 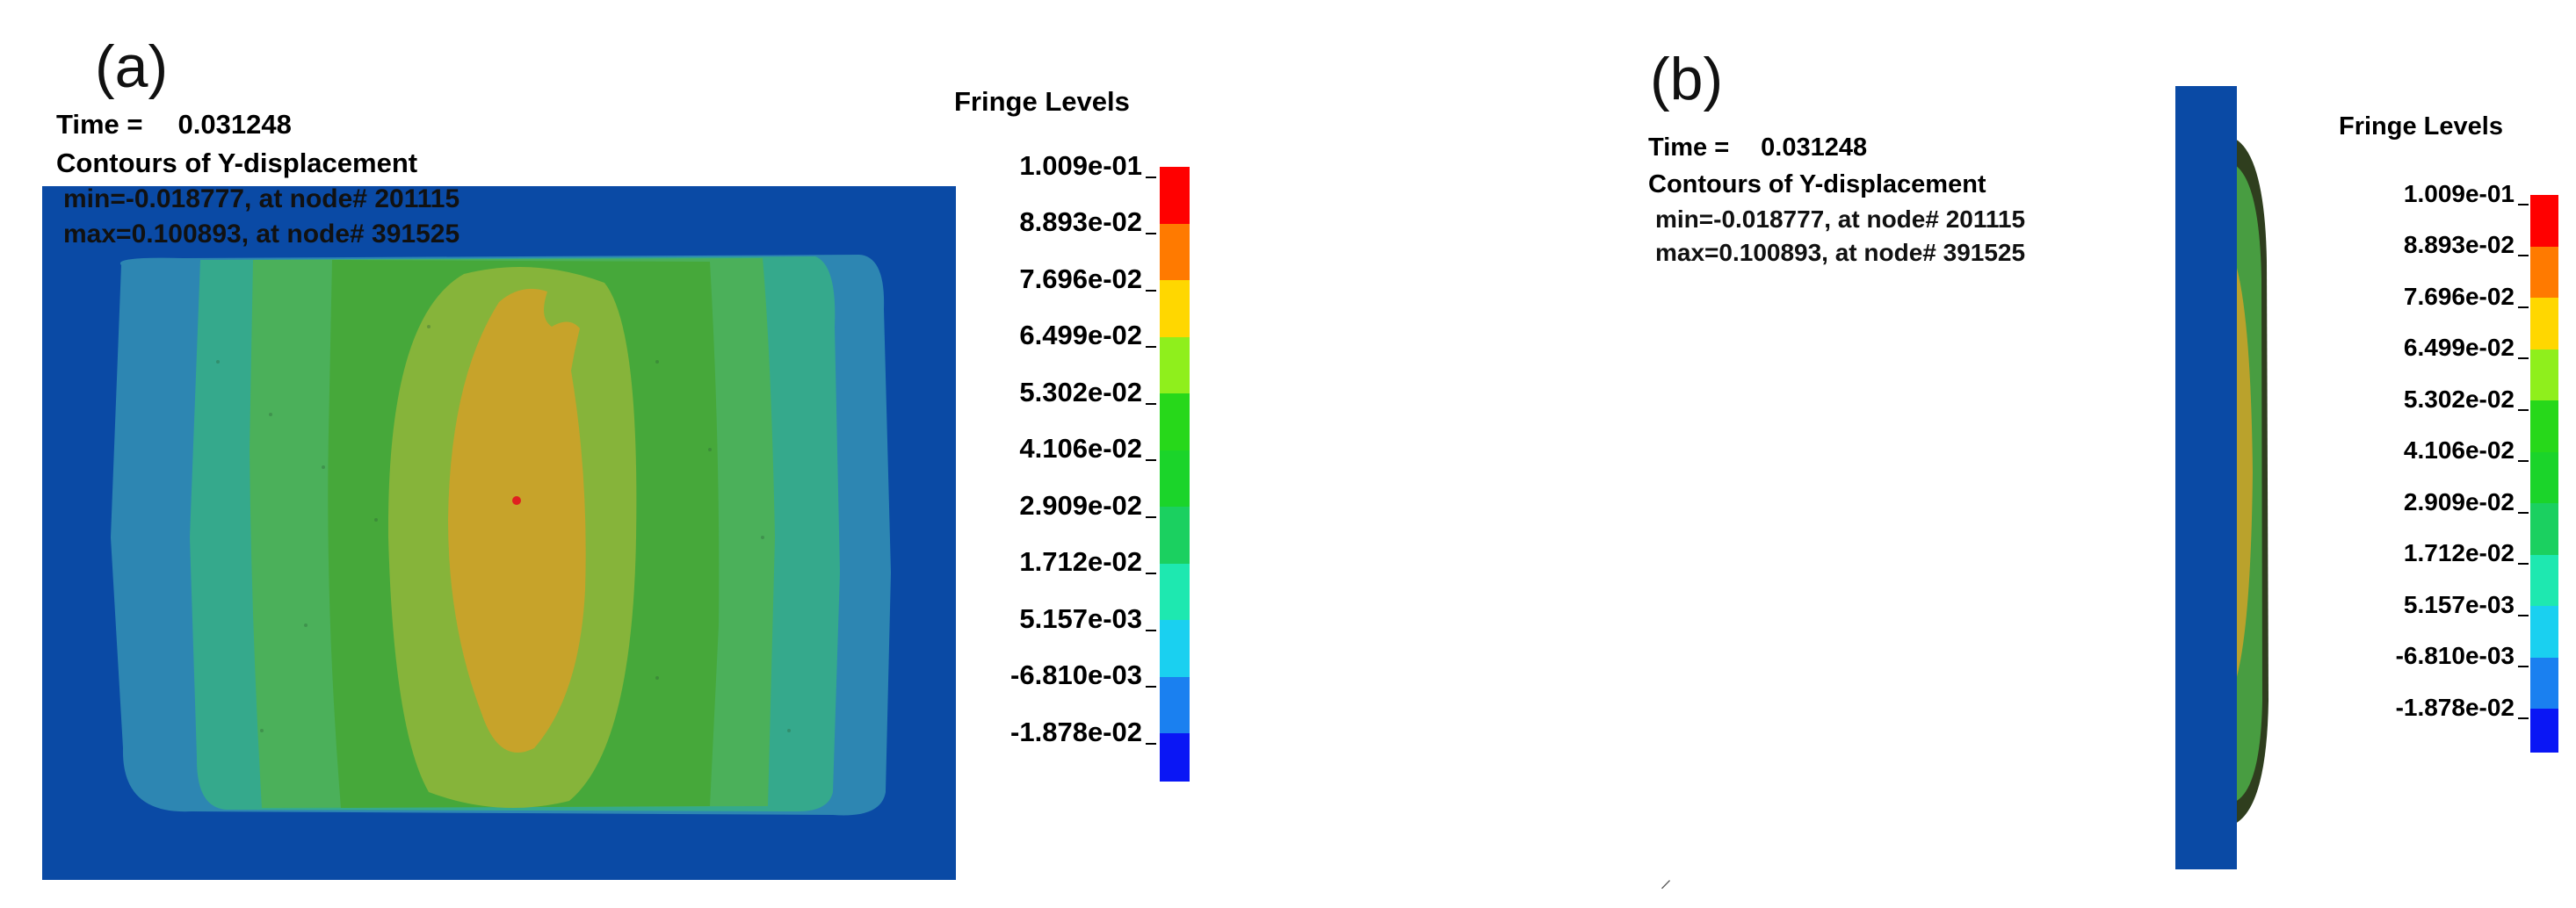 What do you see at coordinates (1080, 278) in the screenshot?
I see `legend-value-a: 7.696e-02` at bounding box center [1080, 278].